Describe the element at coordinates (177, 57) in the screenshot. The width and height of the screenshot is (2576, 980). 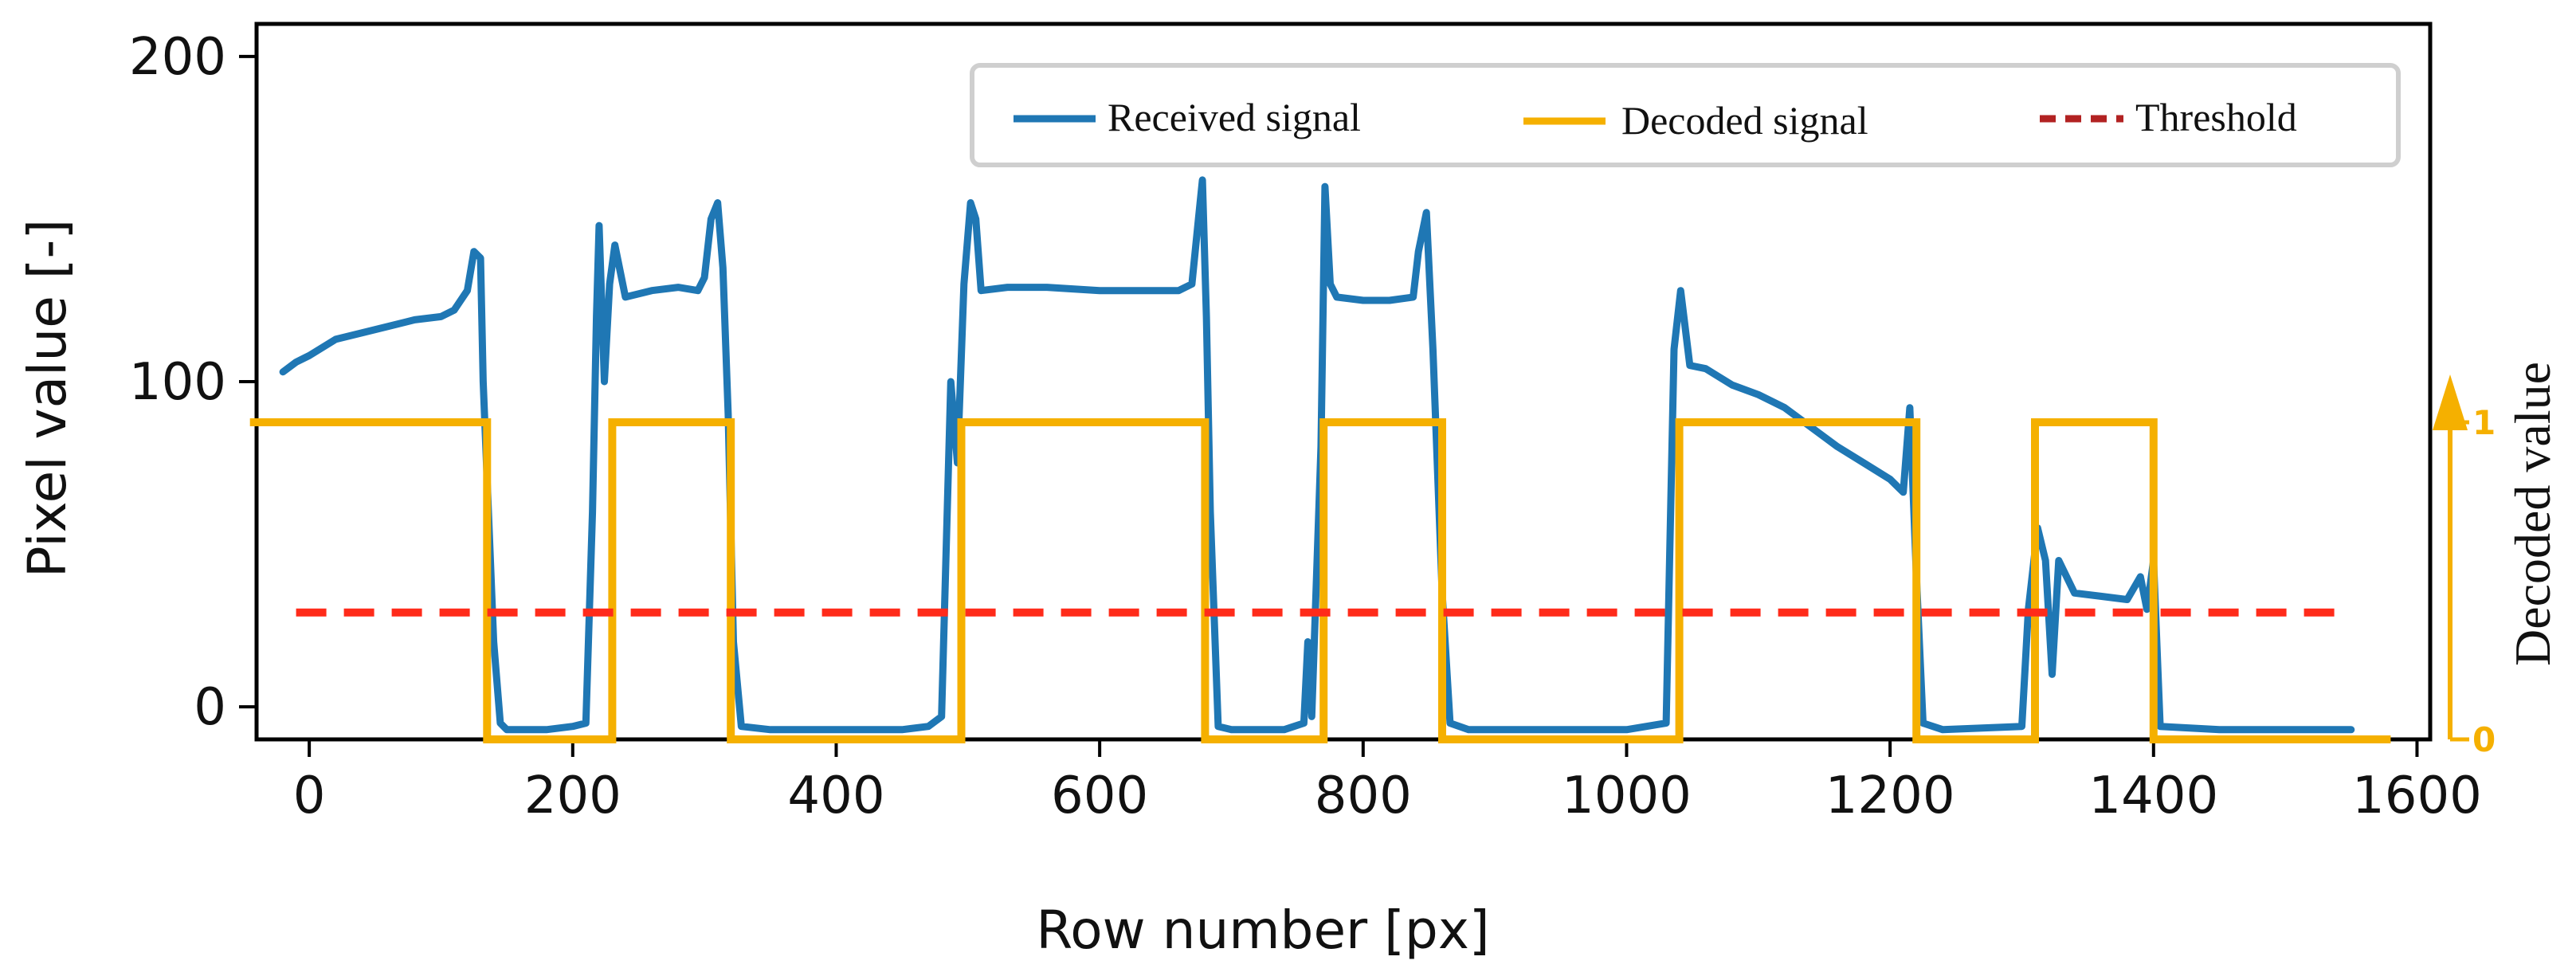
I see `y-tick-label: 200` at that location.